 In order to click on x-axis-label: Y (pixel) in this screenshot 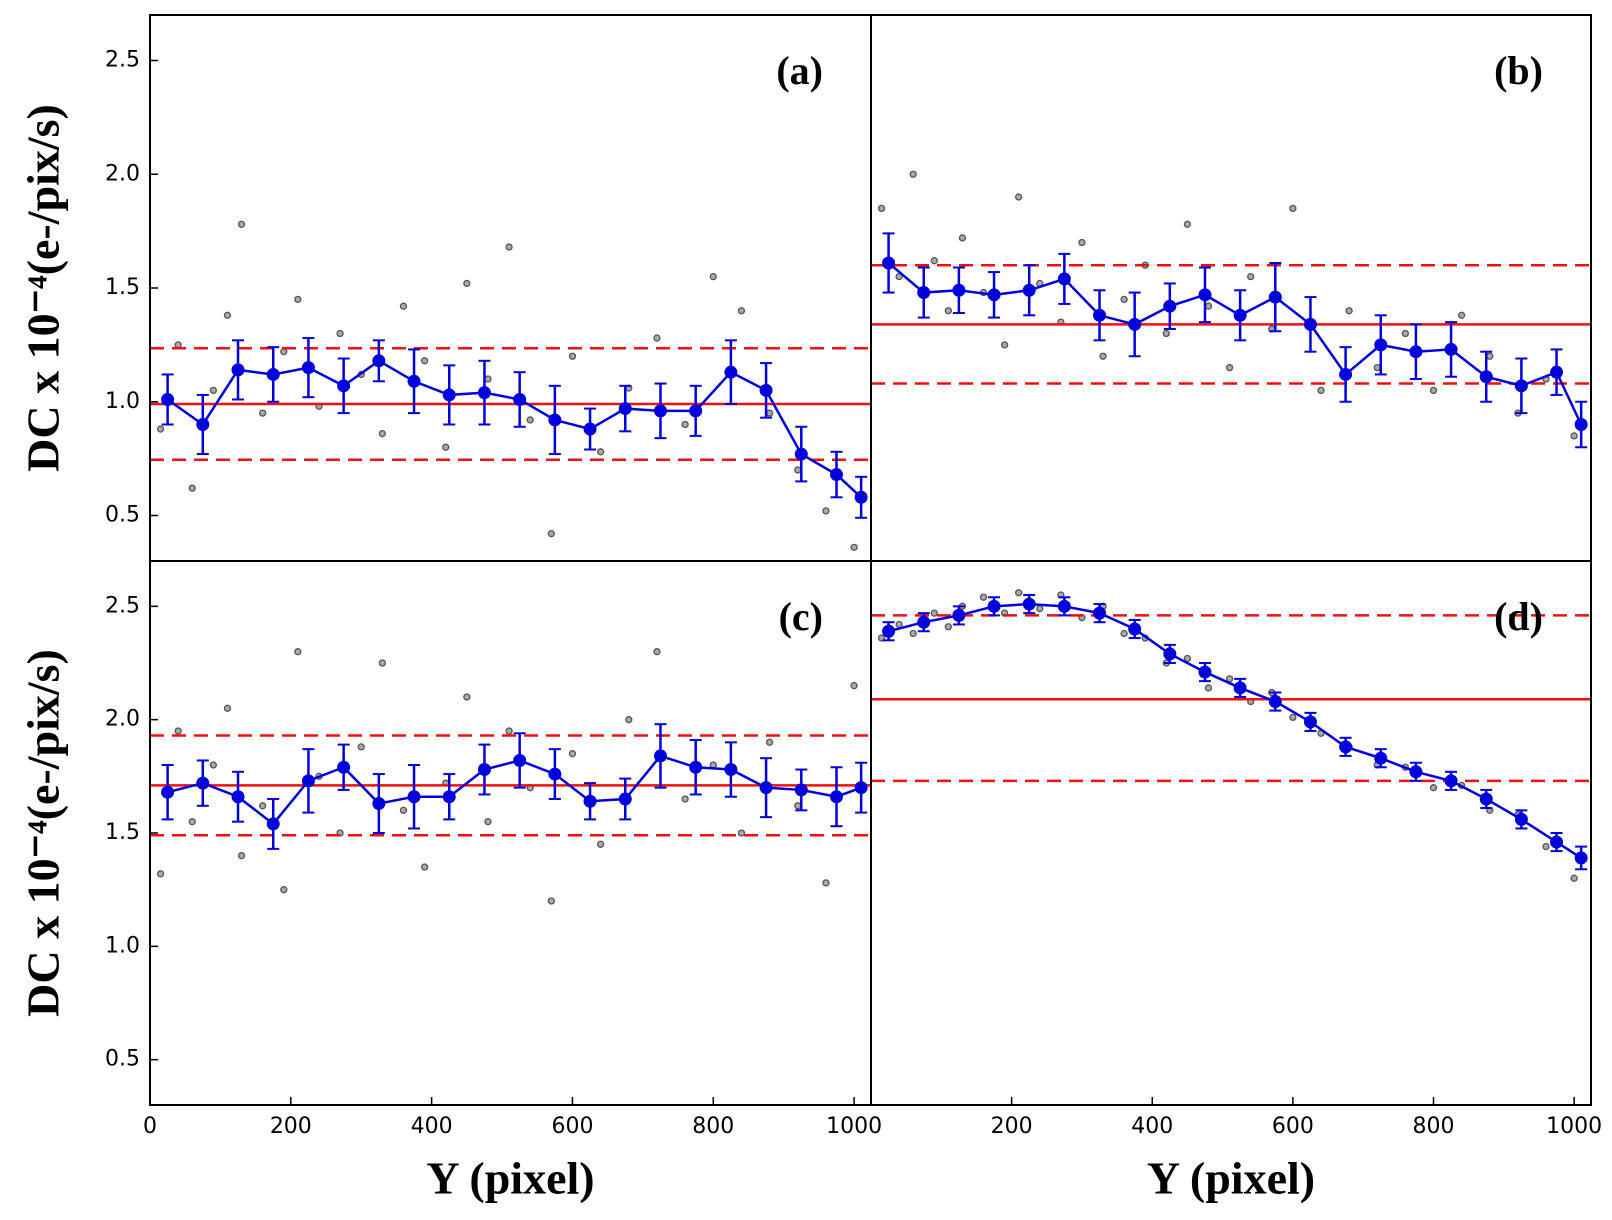, I will do `click(510, 1178)`.